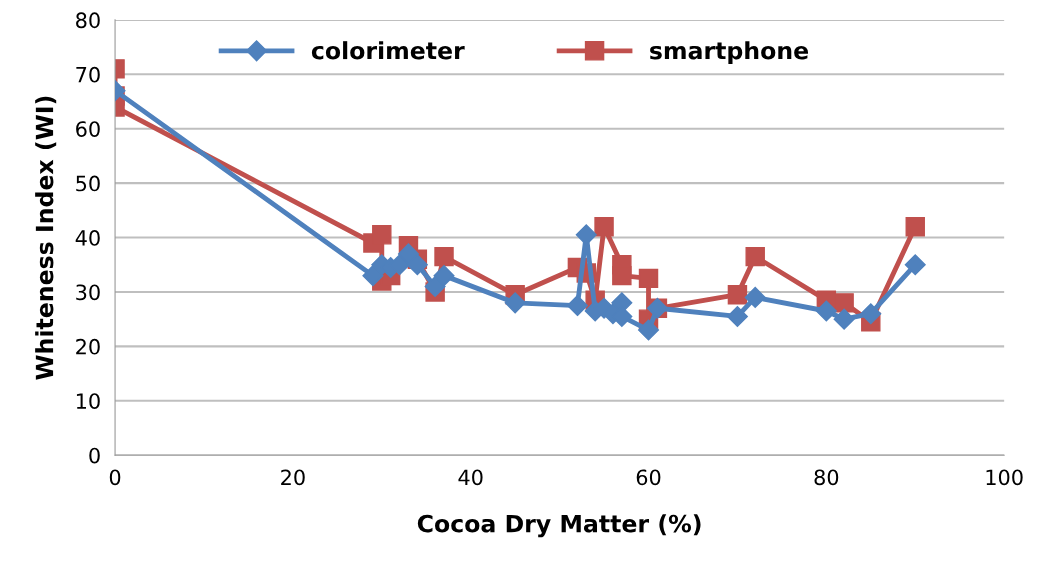 The height and width of the screenshot is (569, 1046). I want to click on y-tick-label: 10, so click(88, 401).